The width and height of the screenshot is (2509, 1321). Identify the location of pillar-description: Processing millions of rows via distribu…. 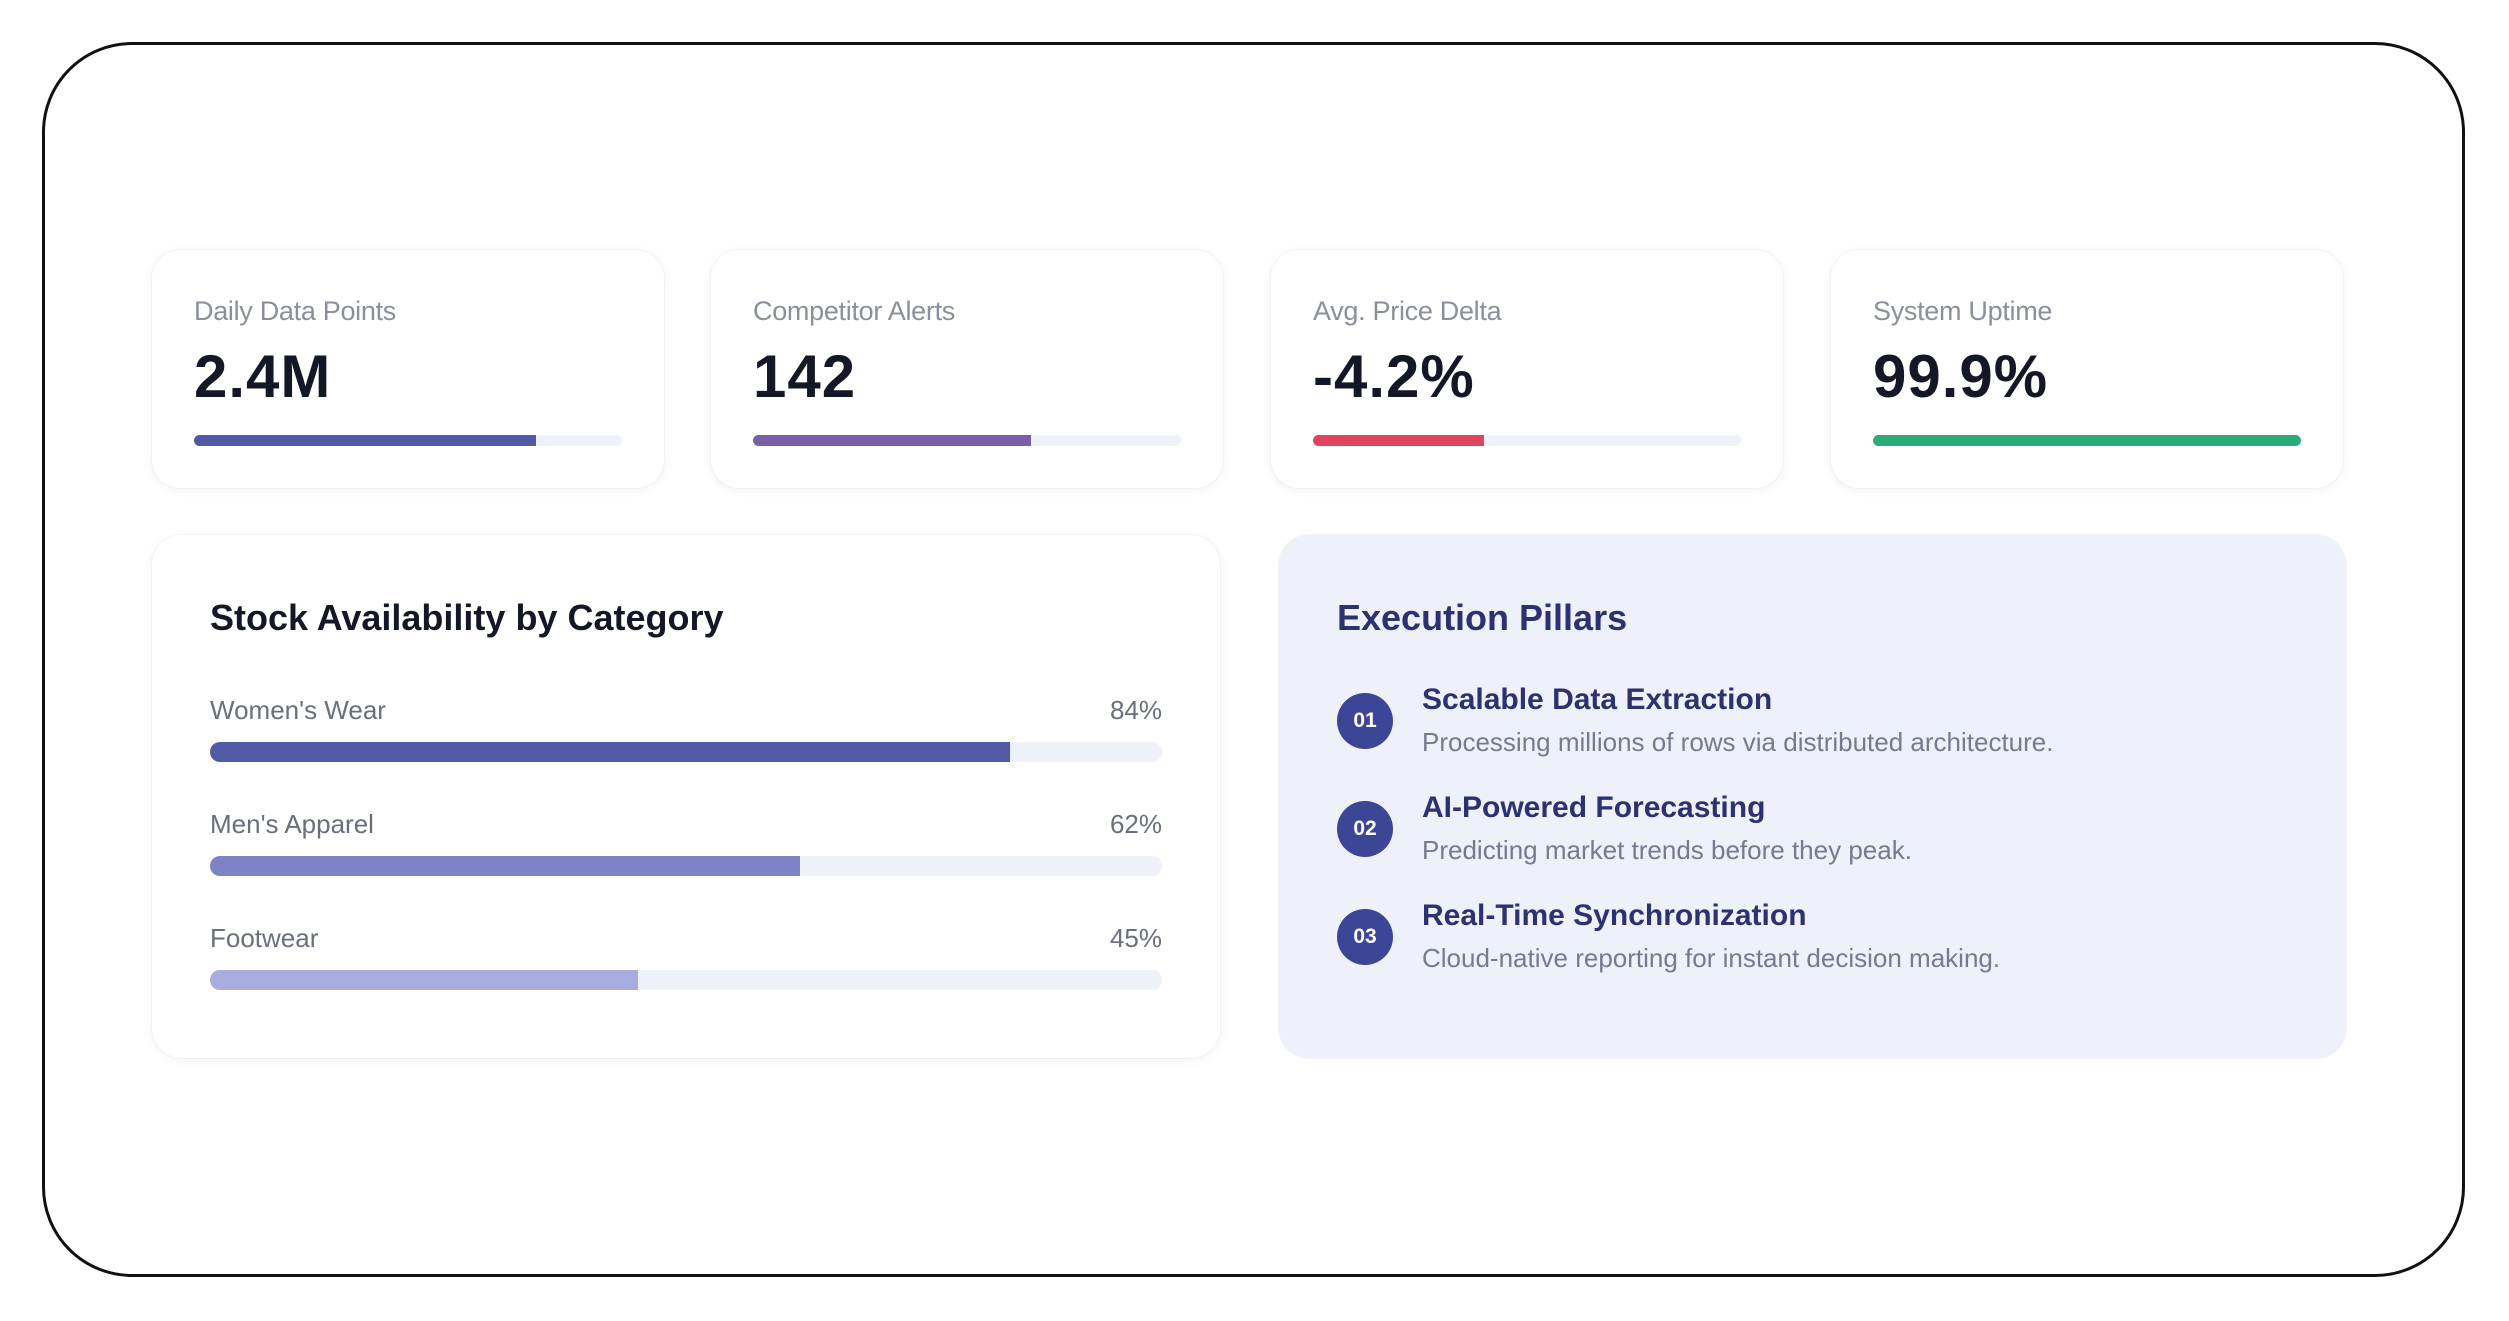
(1738, 742).